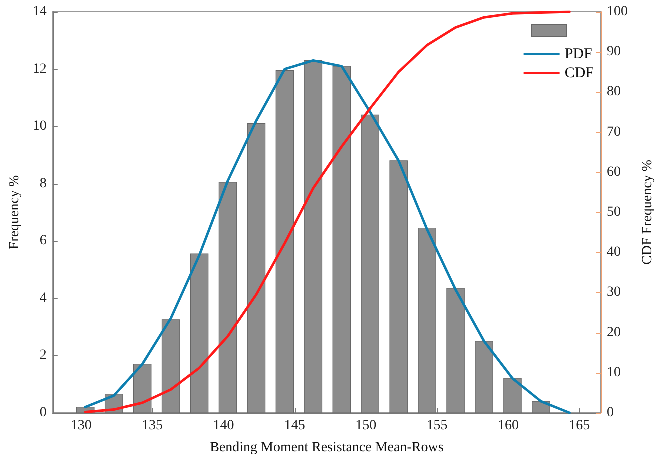 The width and height of the screenshot is (663, 460). I want to click on y2-tick-label: 80, so click(614, 92).